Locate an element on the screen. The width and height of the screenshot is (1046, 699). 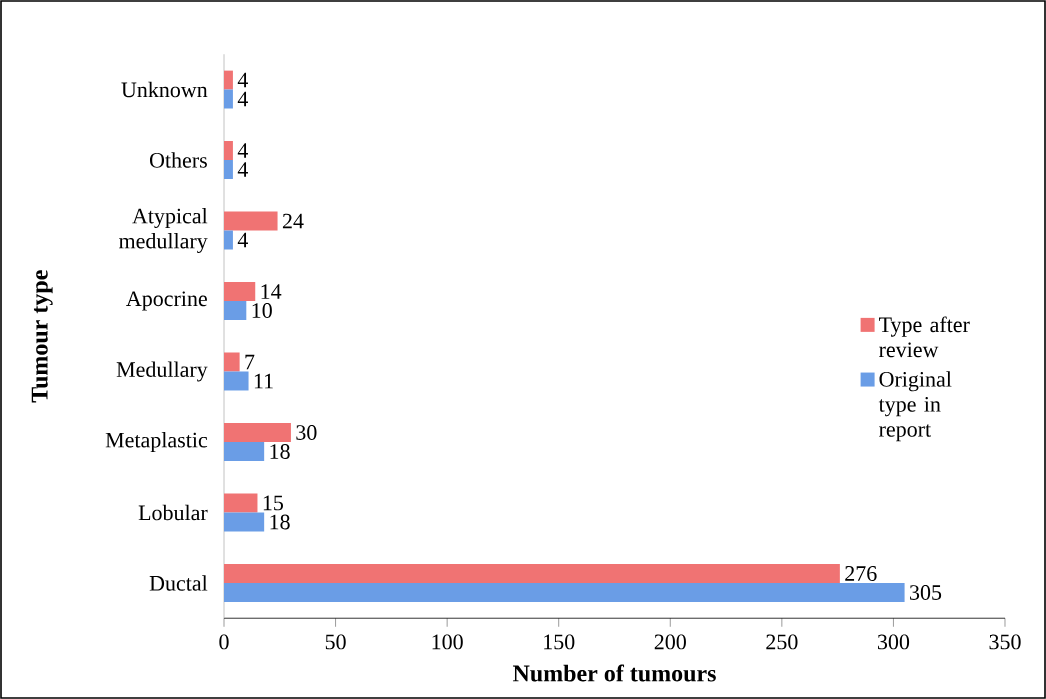
x-axis-title: Number of tumours is located at coordinates (614, 673).